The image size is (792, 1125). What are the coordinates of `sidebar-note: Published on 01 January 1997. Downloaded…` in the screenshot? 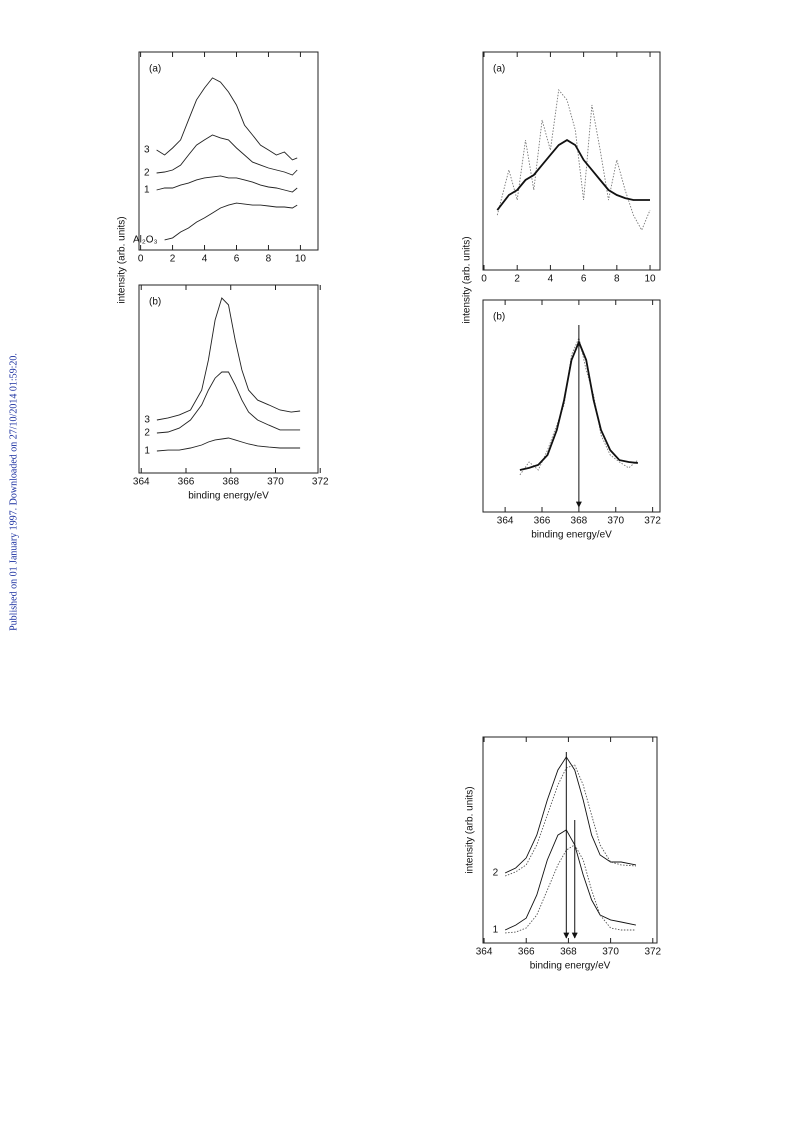 It's located at (13, 492).